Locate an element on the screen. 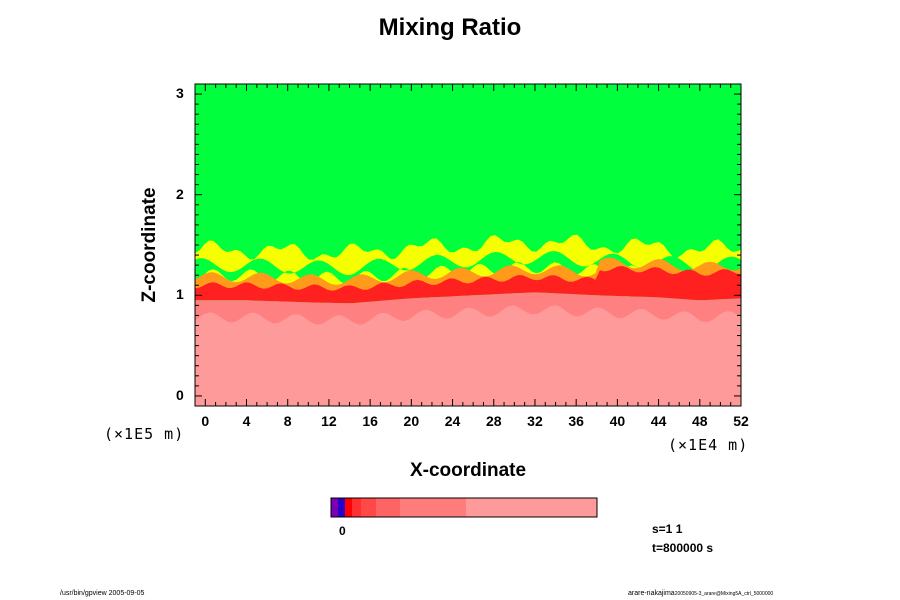 The image size is (900, 600). x-tick-label: 16 is located at coordinates (370, 421).